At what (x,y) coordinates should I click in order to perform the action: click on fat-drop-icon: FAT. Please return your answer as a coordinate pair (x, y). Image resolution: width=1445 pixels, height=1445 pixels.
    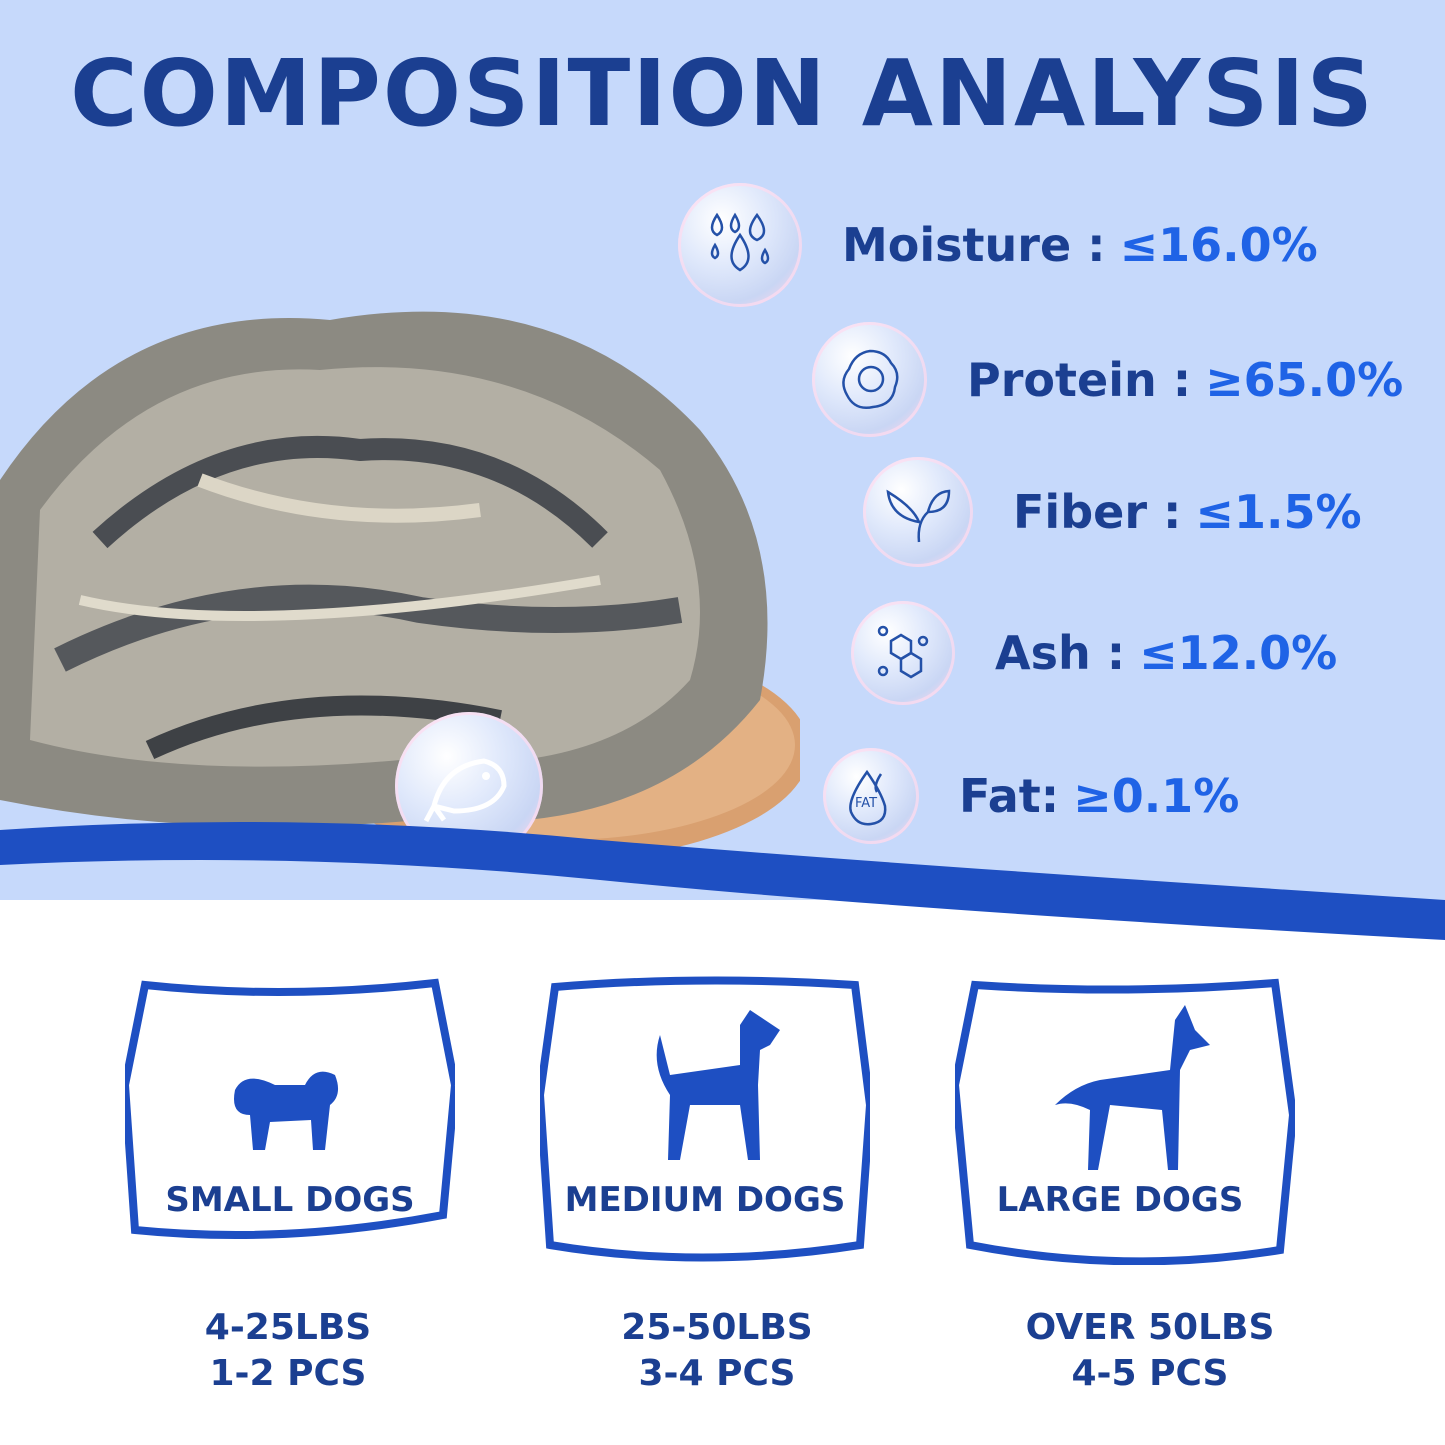
    Looking at the image, I should click on (871, 796).